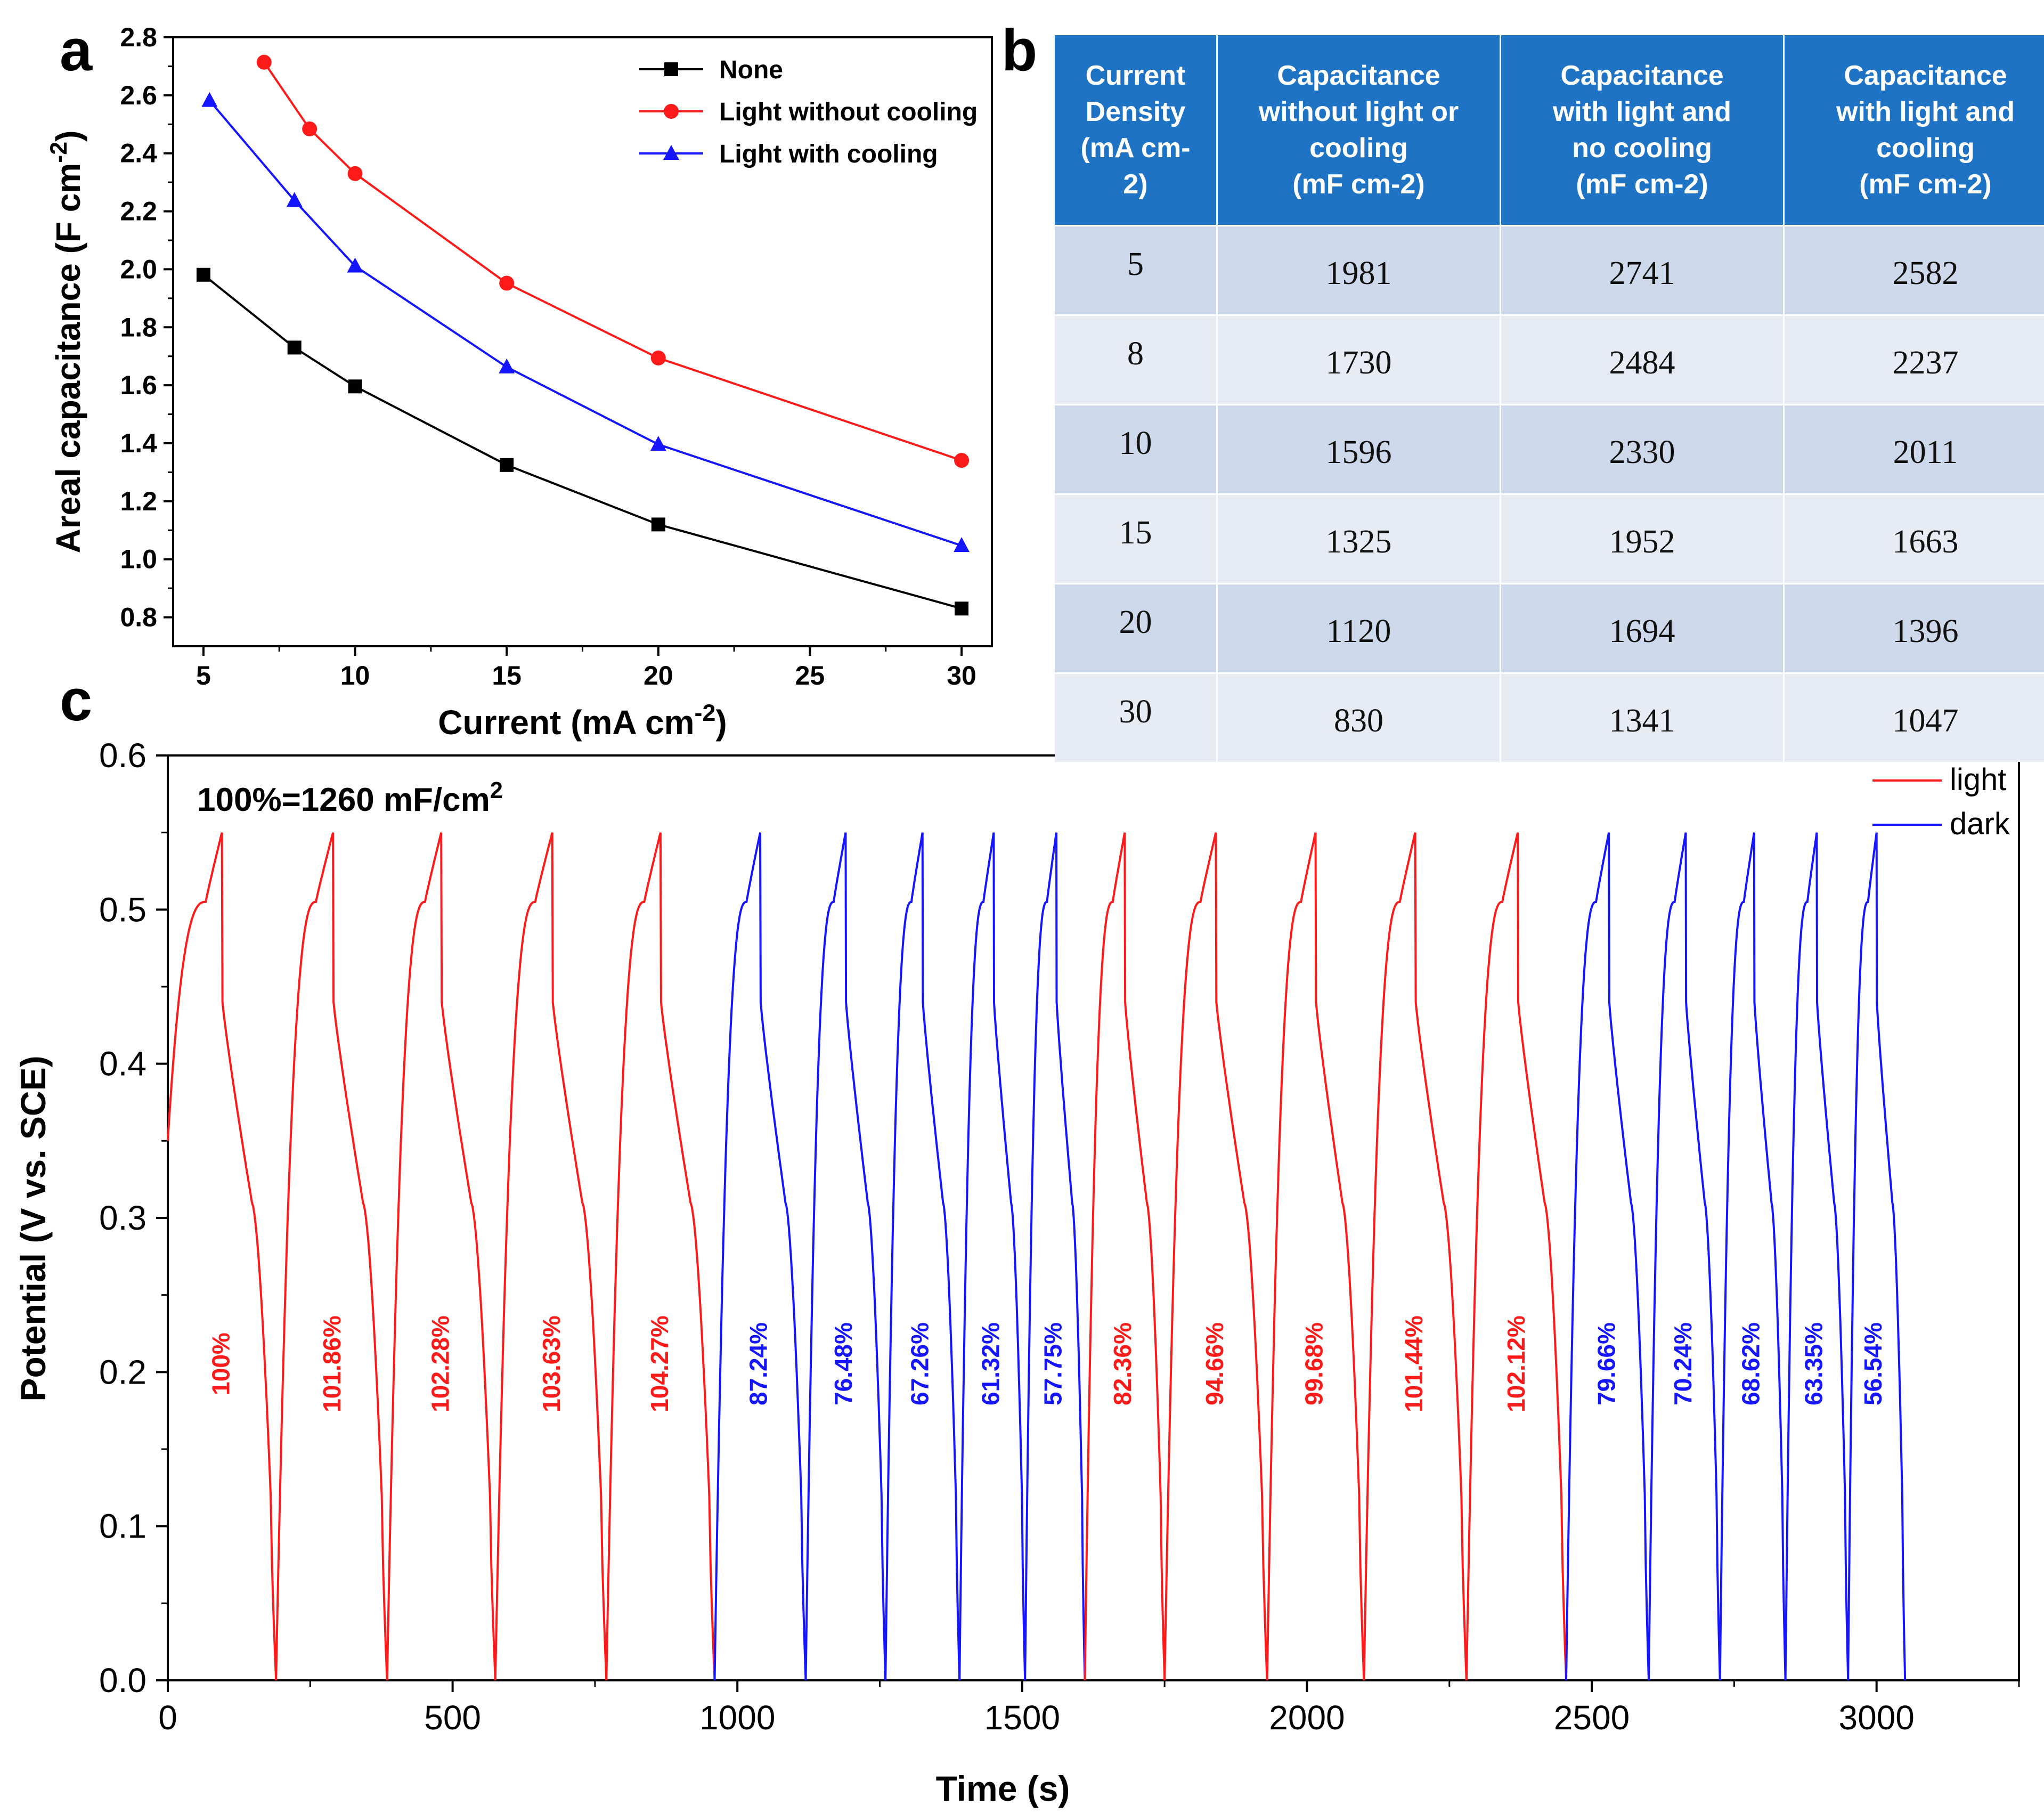  Describe the element at coordinates (68, 136) in the screenshot. I see `y-axis-label-end: )` at that location.